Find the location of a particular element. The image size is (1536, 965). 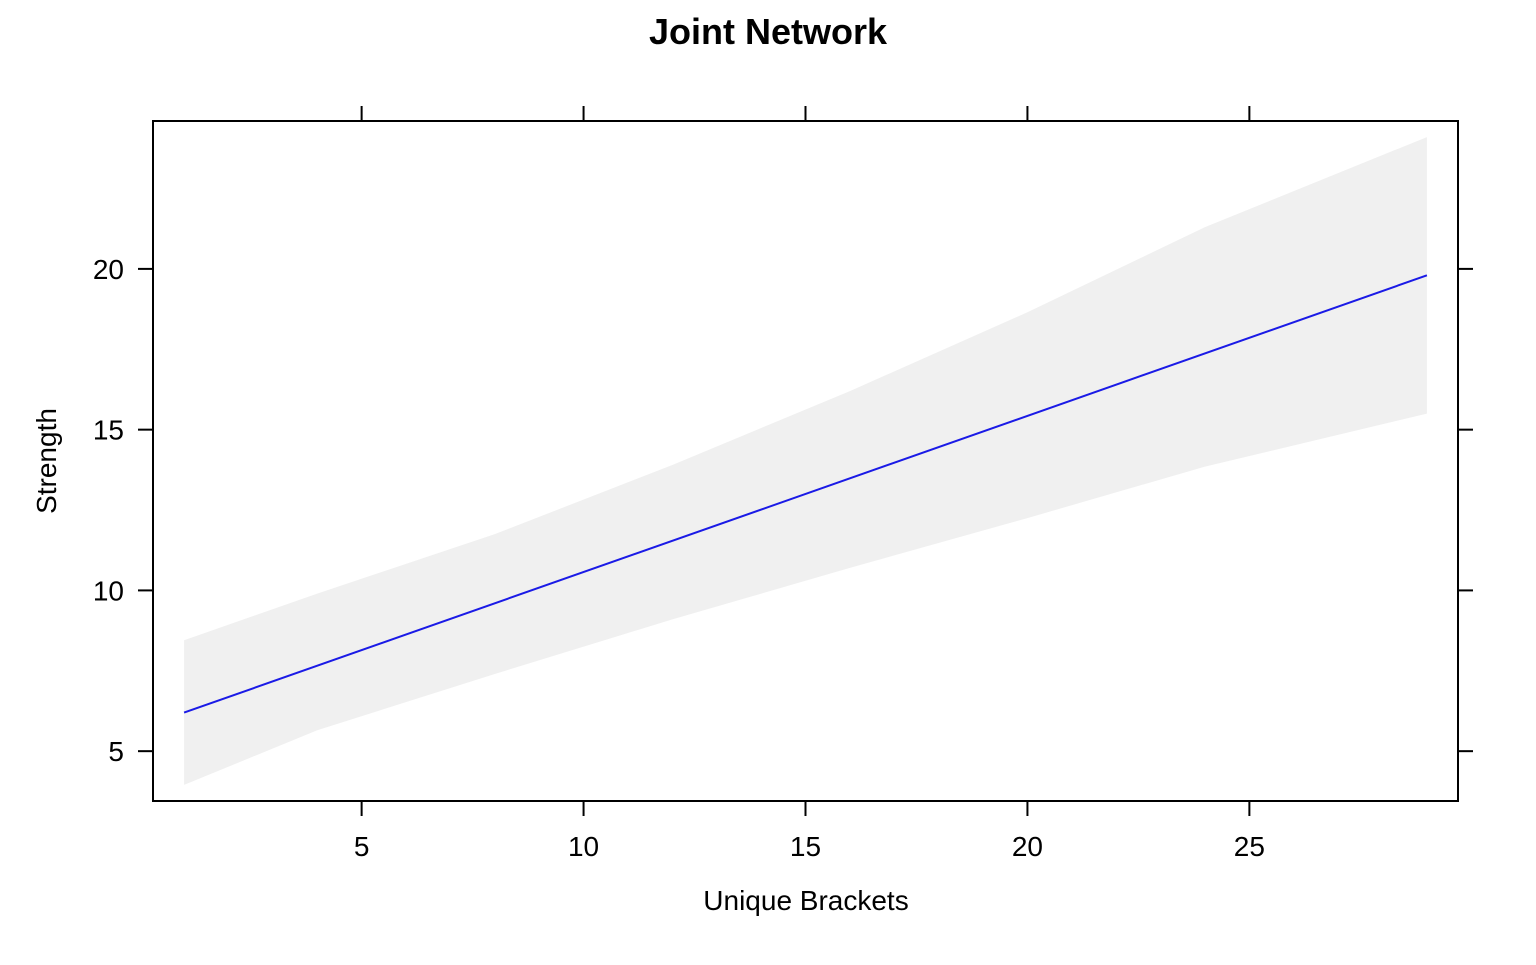

chart-title: Joint Network is located at coordinates (768, 31).